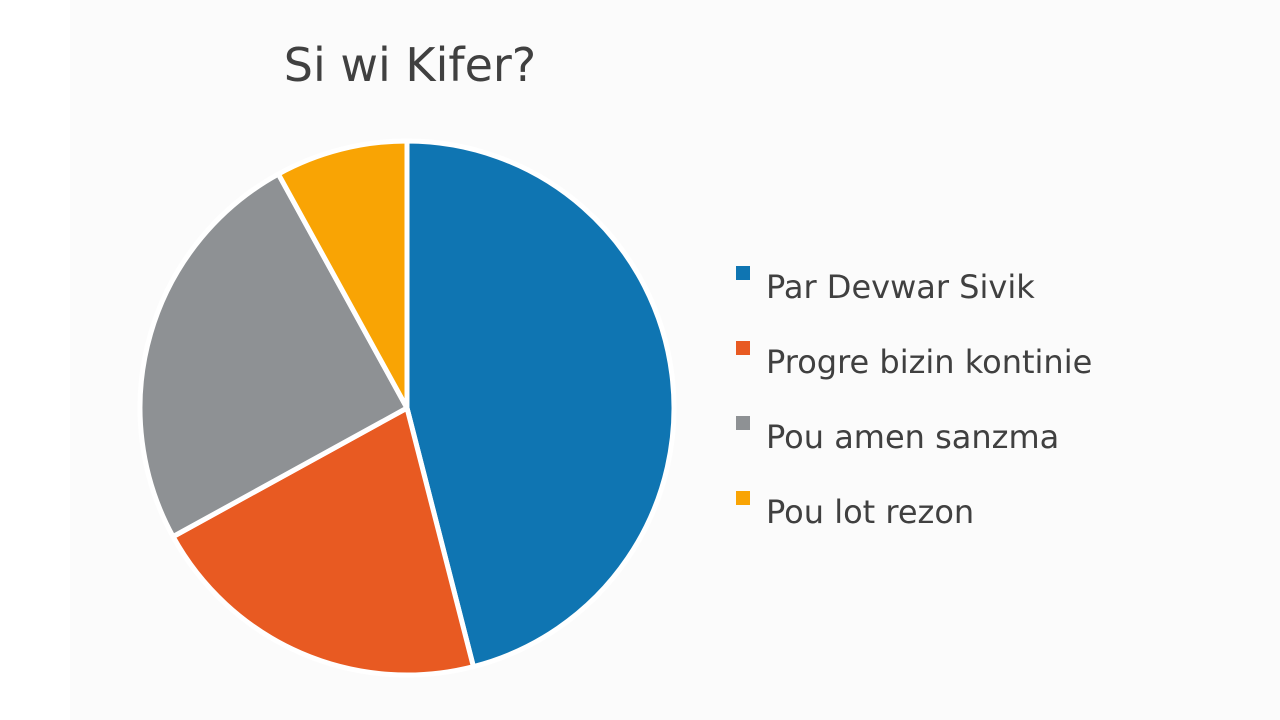 This screenshot has height=720, width=1280. I want to click on legend-label: Progre bizin kontinie, so click(929, 362).